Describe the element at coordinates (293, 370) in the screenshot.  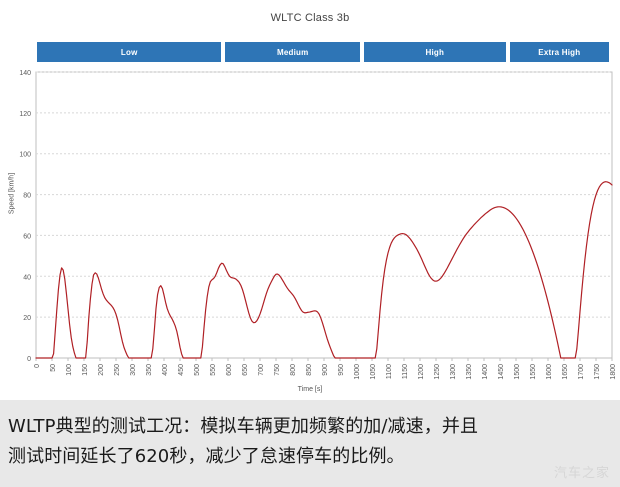
I see `x-tick-label: 800` at that location.